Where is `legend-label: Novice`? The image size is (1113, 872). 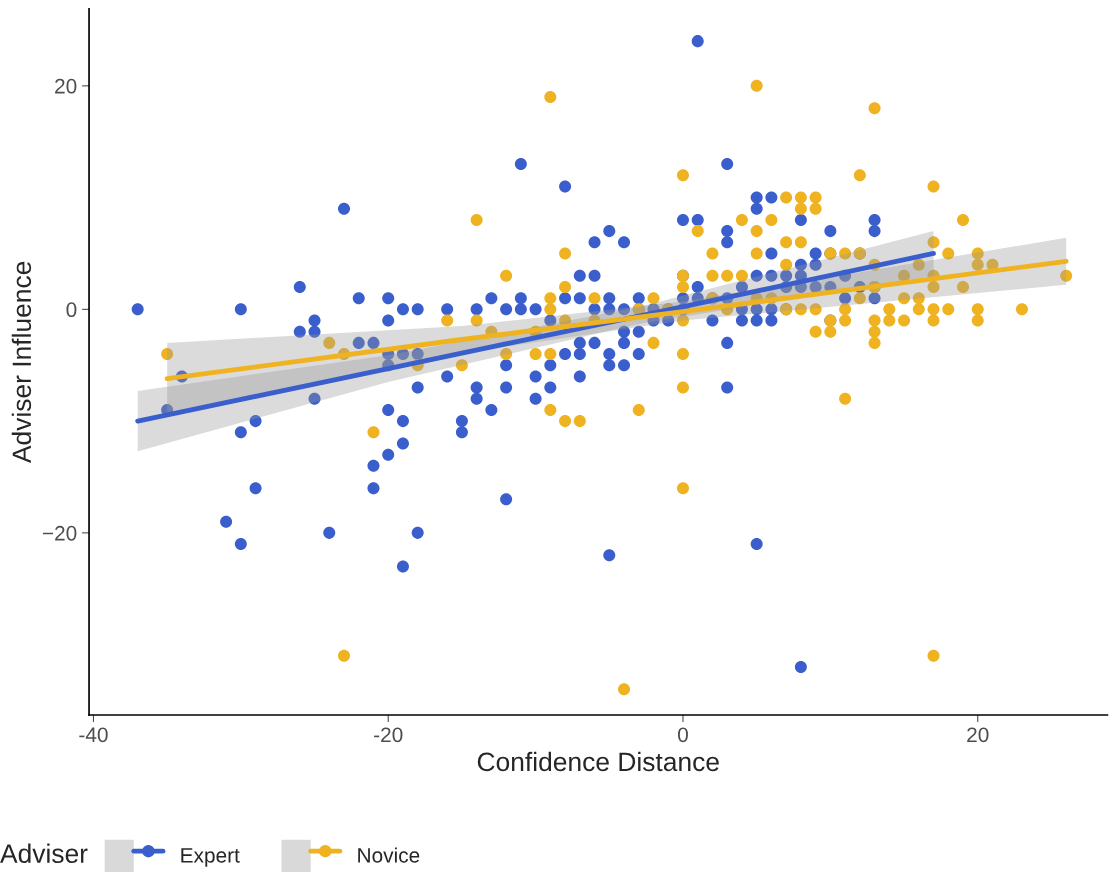 legend-label: Novice is located at coordinates (389, 855).